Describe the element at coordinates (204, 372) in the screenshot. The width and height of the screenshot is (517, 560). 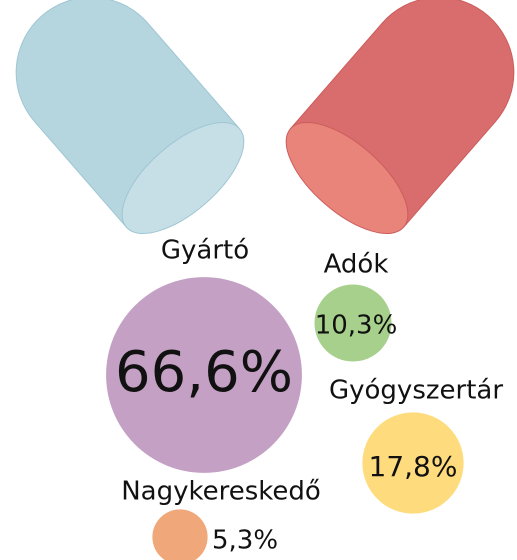
I see `value-label: 66,6%` at that location.